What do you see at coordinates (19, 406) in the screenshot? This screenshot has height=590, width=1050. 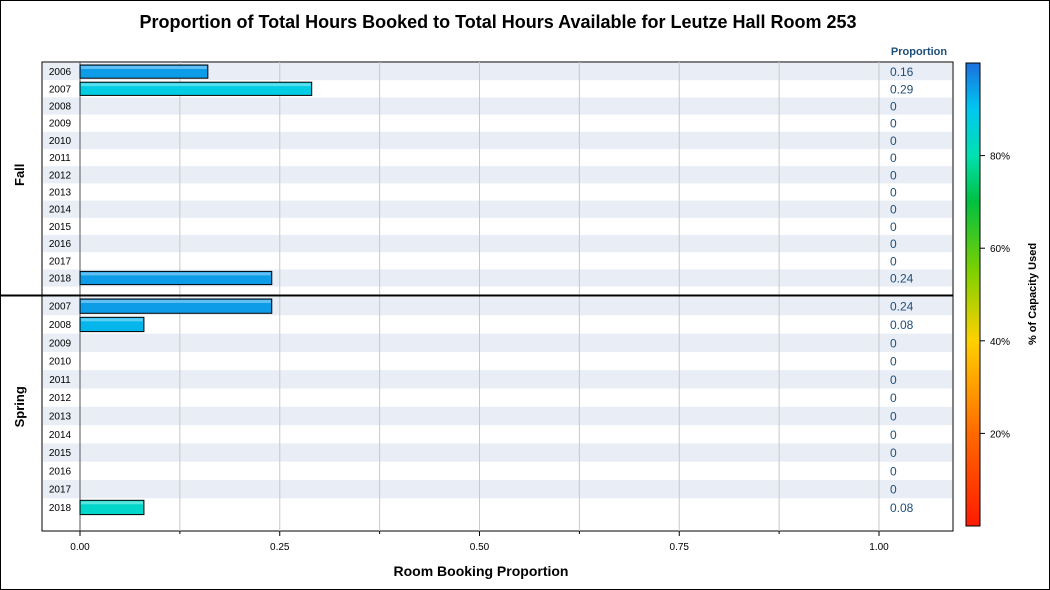 I see `panel-label-spring: Spring` at bounding box center [19, 406].